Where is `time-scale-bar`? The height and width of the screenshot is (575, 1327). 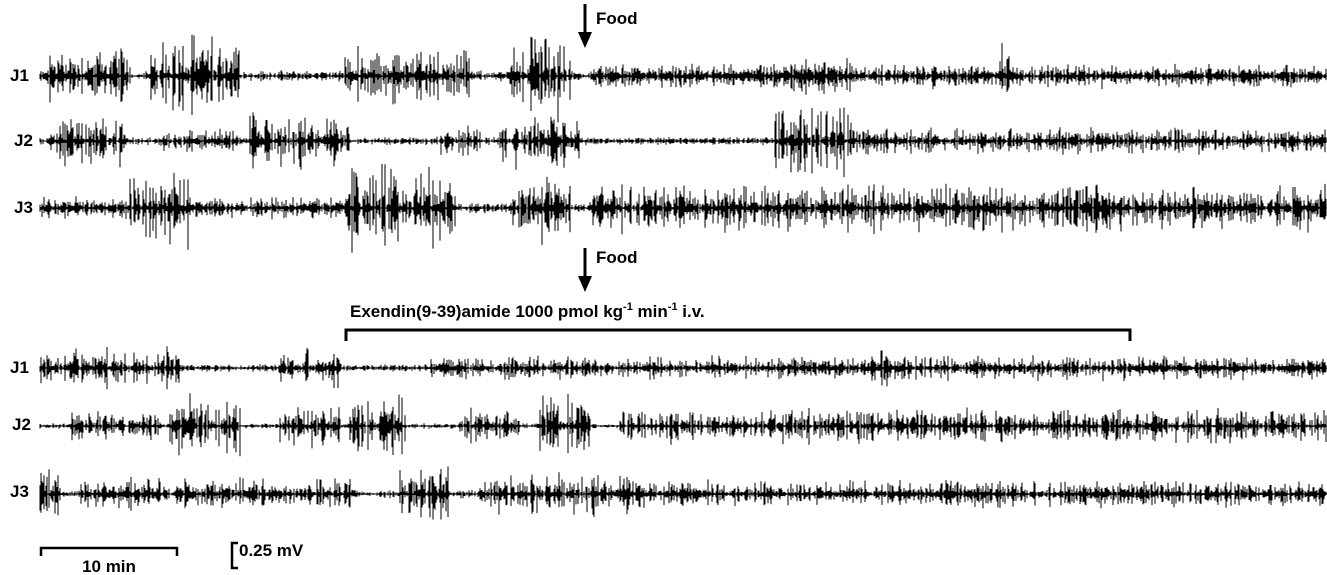
time-scale-bar is located at coordinates (109, 551).